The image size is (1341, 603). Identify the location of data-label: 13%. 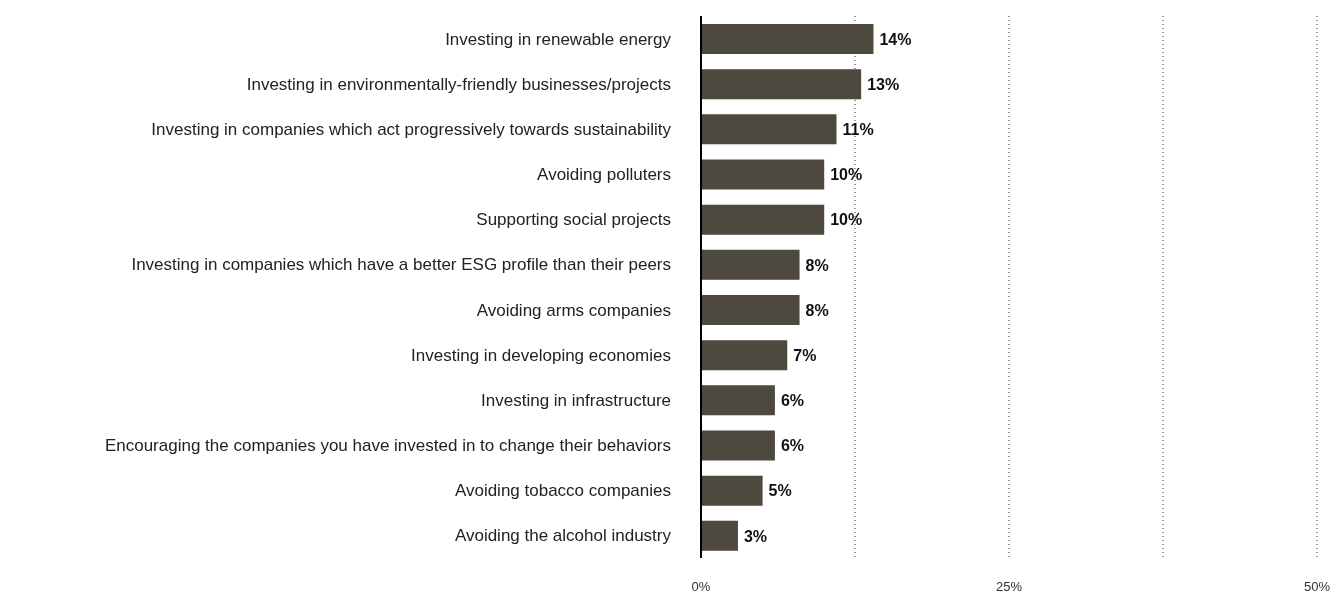
(883, 84).